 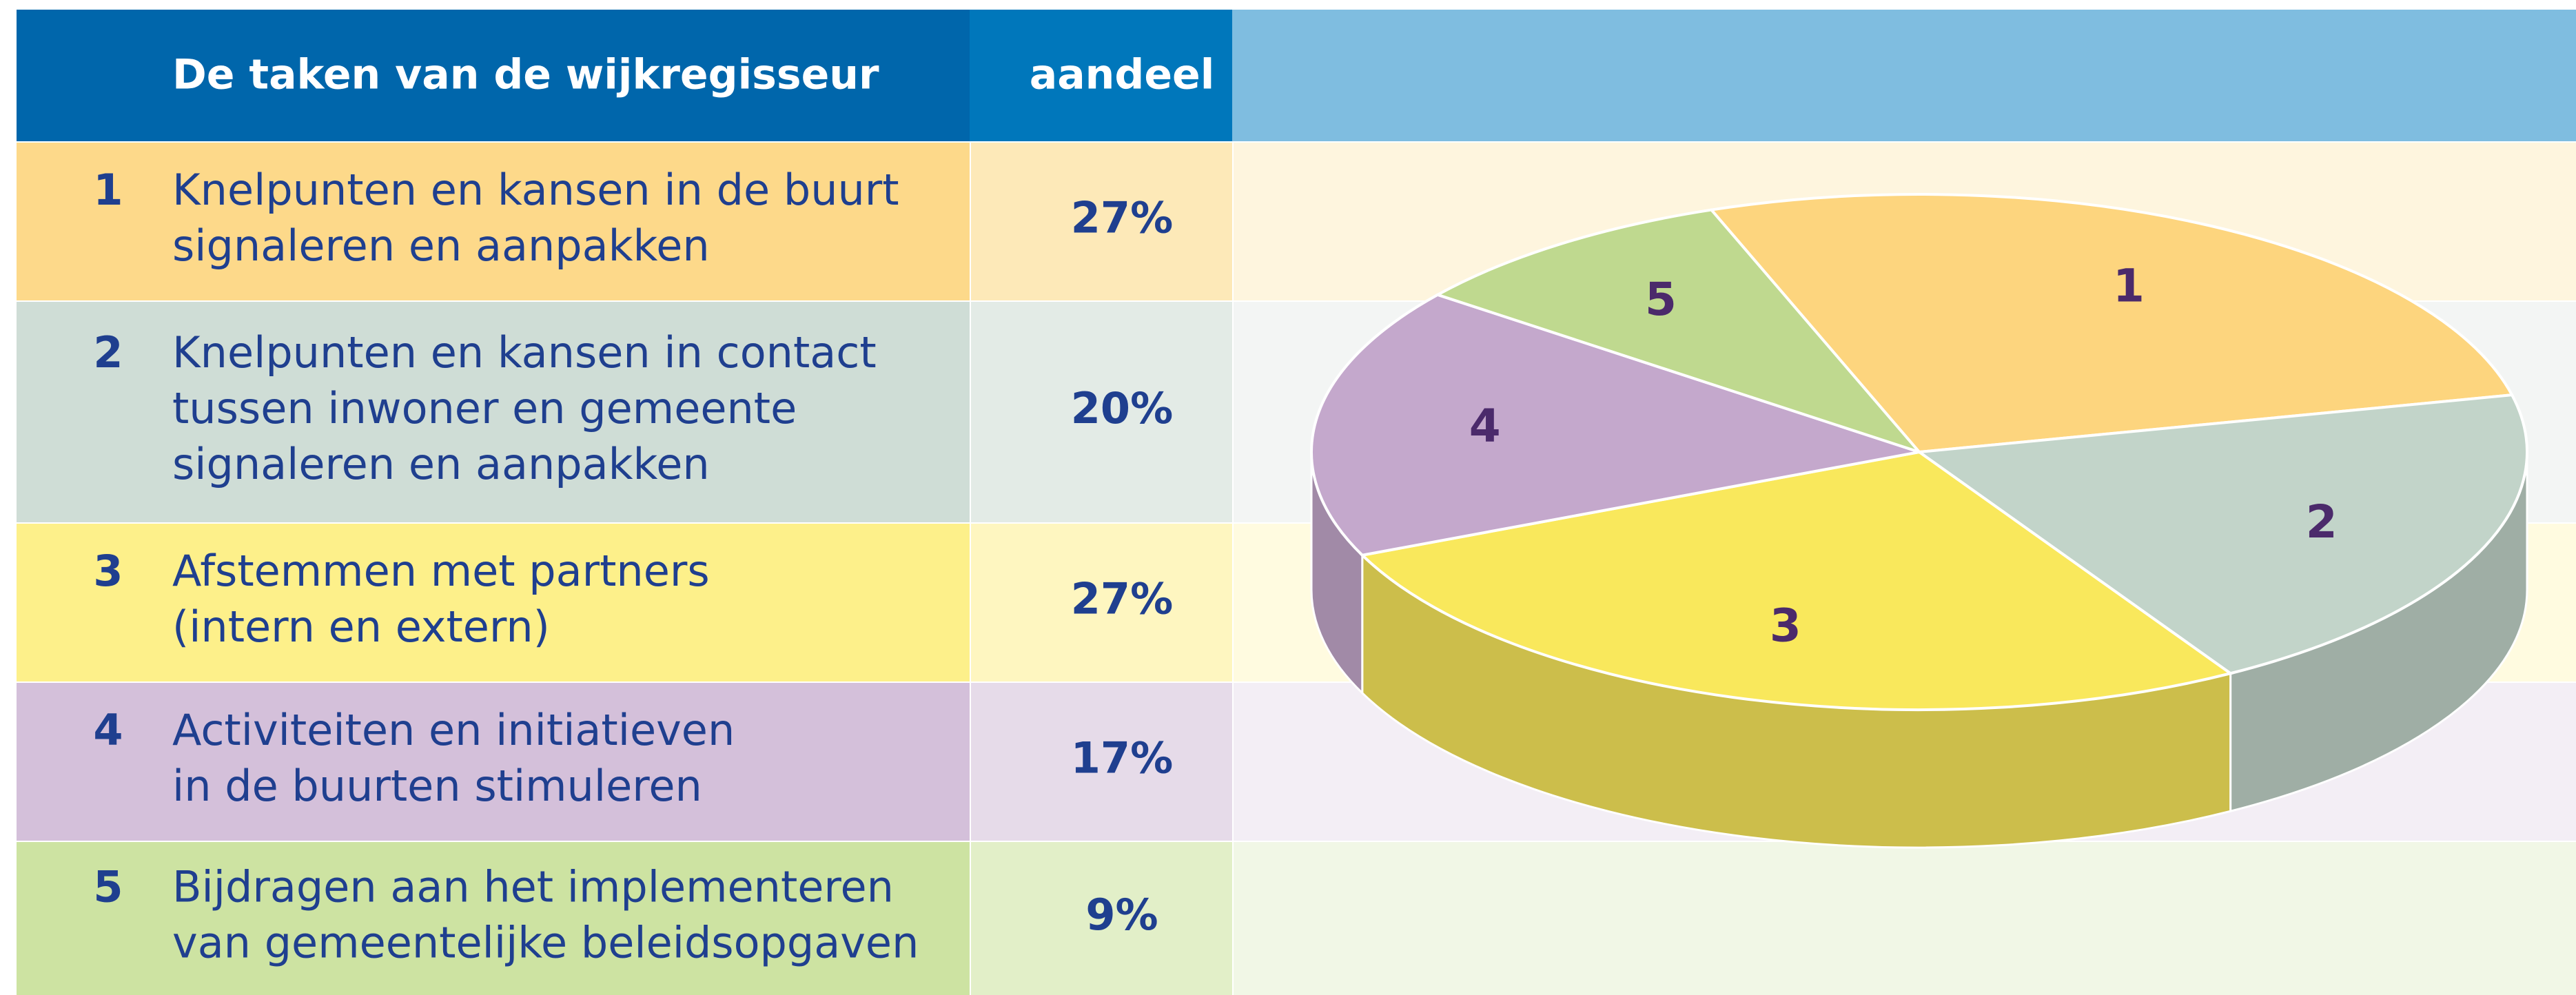 I want to click on pie-label: 1, so click(x=2129, y=286).